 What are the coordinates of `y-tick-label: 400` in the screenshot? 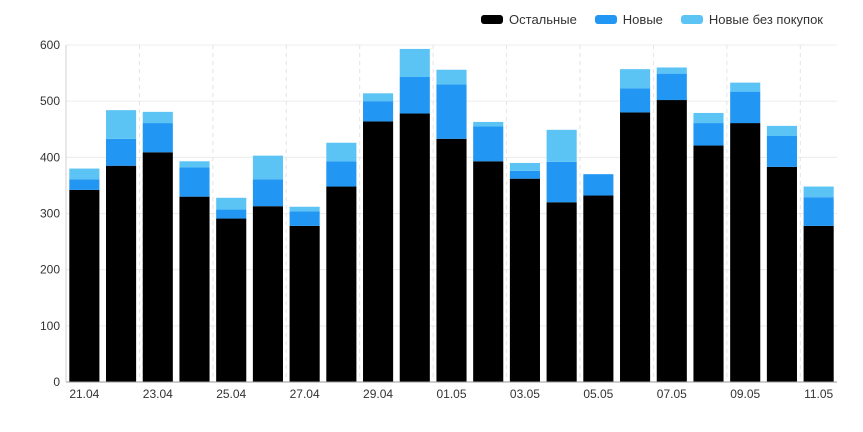 It's located at (50, 157).